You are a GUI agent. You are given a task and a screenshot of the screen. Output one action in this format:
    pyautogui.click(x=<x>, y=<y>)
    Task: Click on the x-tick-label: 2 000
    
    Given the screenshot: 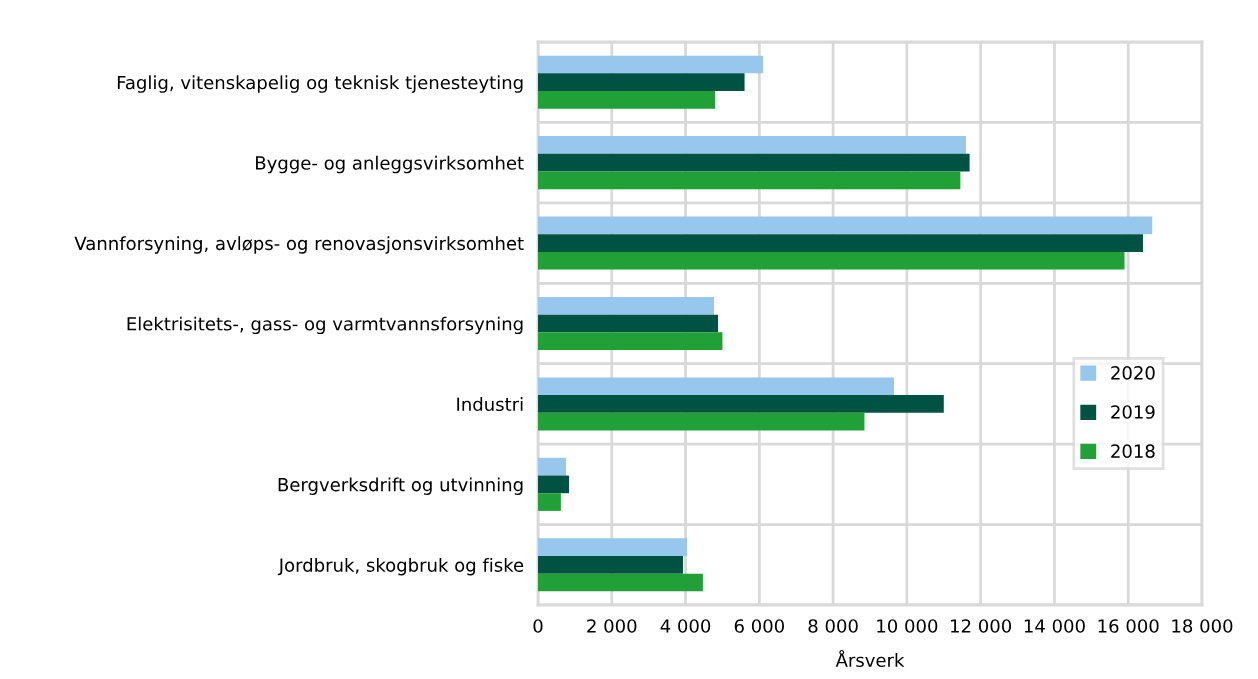 What is the action you would take?
    pyautogui.click(x=612, y=626)
    